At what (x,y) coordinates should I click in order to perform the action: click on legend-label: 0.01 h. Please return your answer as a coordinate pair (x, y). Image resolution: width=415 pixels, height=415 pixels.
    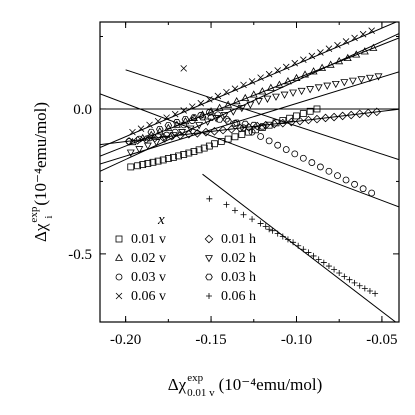
    Looking at the image, I should click on (238, 239).